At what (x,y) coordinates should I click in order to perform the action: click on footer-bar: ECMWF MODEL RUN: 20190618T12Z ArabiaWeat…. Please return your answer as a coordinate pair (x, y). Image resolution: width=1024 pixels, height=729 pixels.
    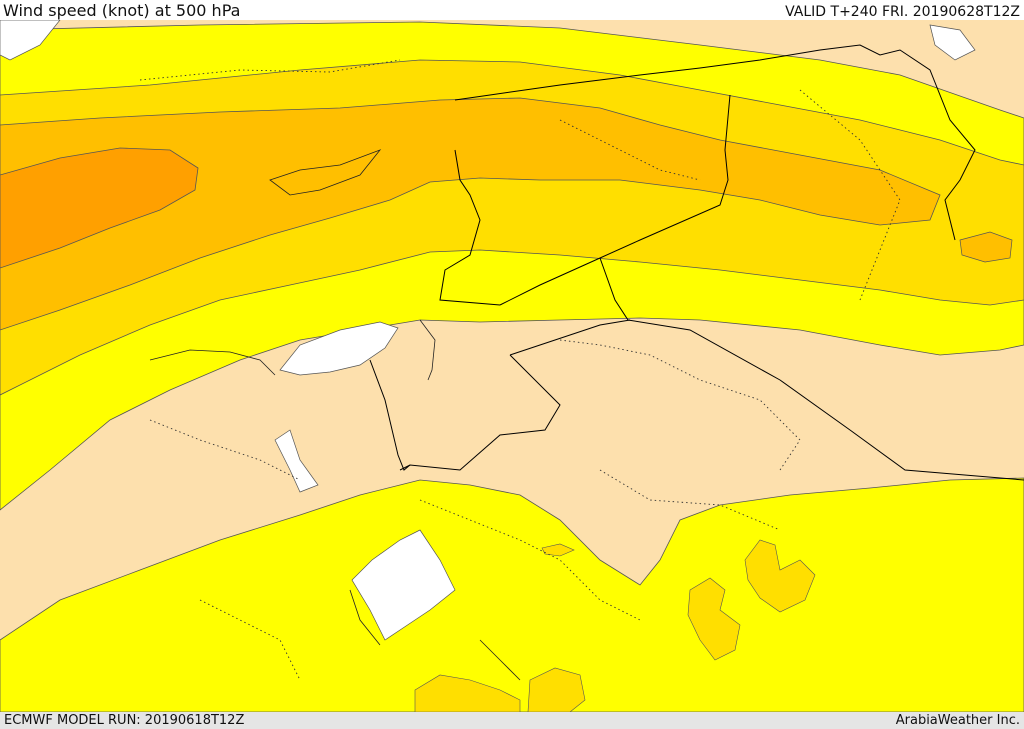
    Looking at the image, I should click on (512, 720).